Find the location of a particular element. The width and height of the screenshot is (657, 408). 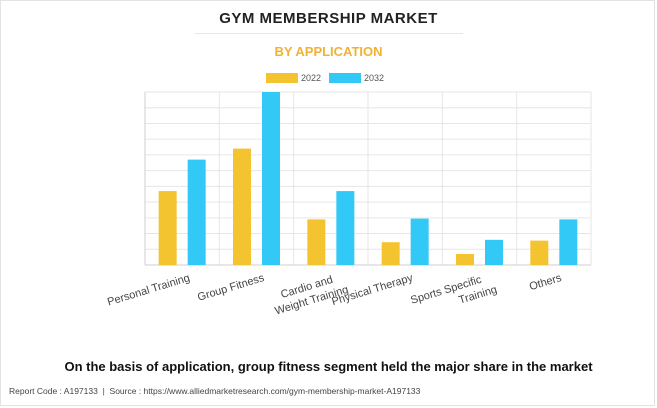

legend-swatch-2022 is located at coordinates (282, 78).